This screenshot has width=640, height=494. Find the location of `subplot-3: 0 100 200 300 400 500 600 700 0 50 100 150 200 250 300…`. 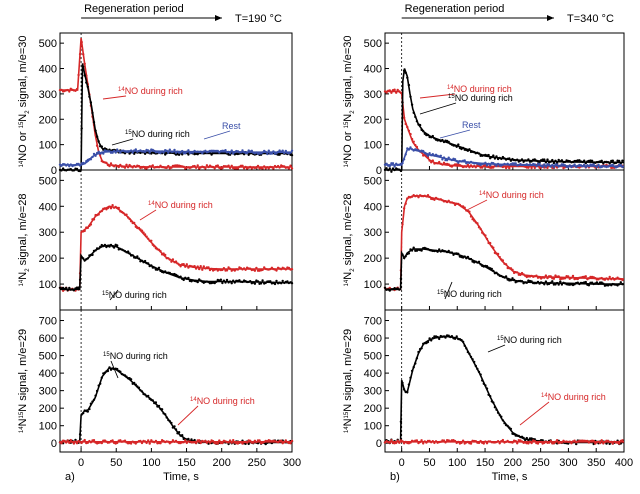

subplot-3: 0 100 200 300 400 500 600 700 0 50 100 150 200 250 300… is located at coordinates (487, 389).